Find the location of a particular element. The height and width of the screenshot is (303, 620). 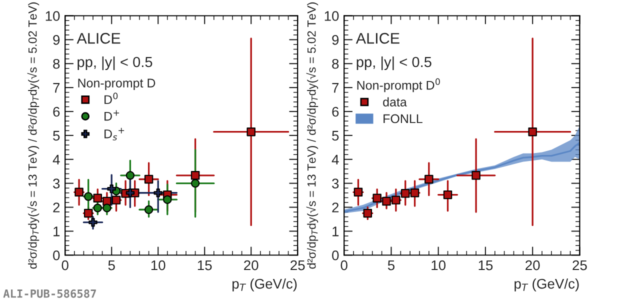

legend-label: D$^{0}$ is located at coordinates (111, 98).